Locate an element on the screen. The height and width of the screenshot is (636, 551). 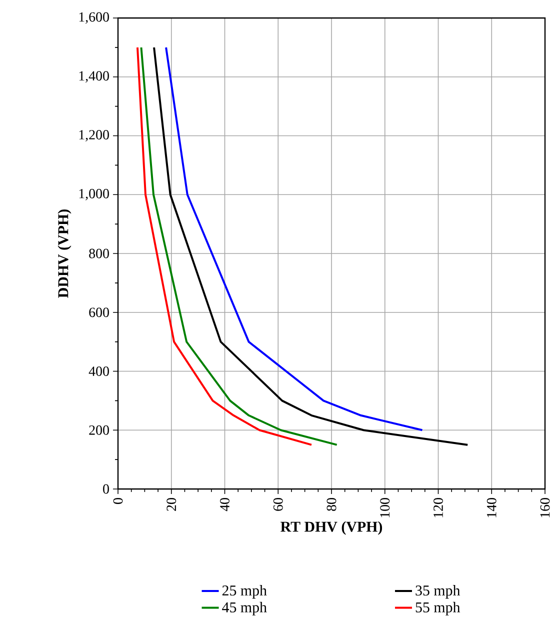
x-tick-label: 20 is located at coordinates (171, 504).